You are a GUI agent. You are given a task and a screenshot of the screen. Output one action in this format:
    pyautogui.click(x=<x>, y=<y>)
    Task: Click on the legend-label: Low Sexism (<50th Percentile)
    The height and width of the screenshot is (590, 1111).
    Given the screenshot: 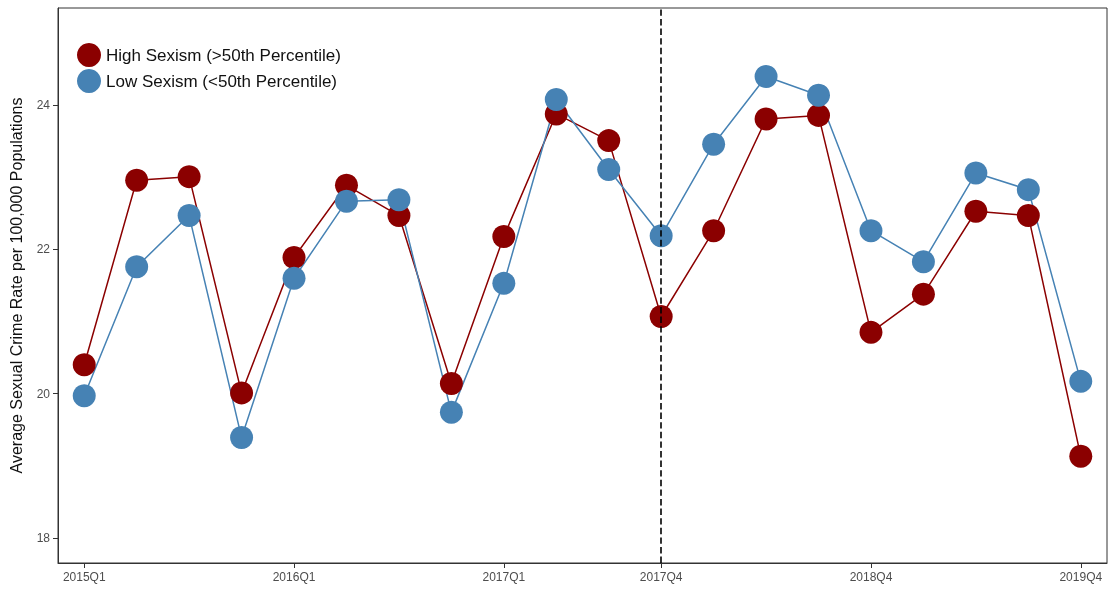 What is the action you would take?
    pyautogui.click(x=222, y=81)
    